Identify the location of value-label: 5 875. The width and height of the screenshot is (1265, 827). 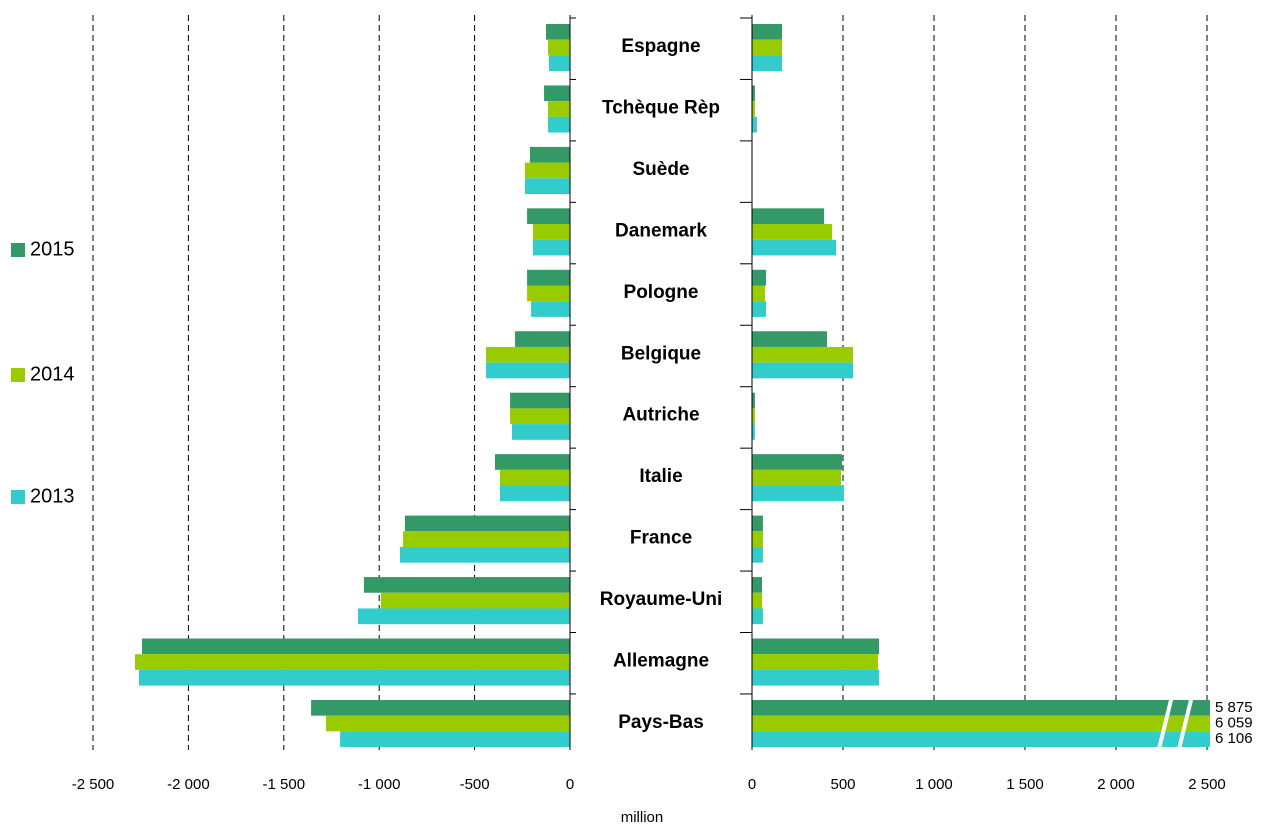
(1234, 707).